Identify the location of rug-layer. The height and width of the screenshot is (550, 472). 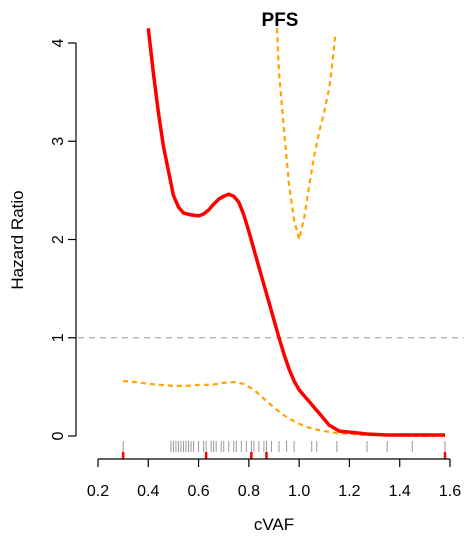
(284, 450).